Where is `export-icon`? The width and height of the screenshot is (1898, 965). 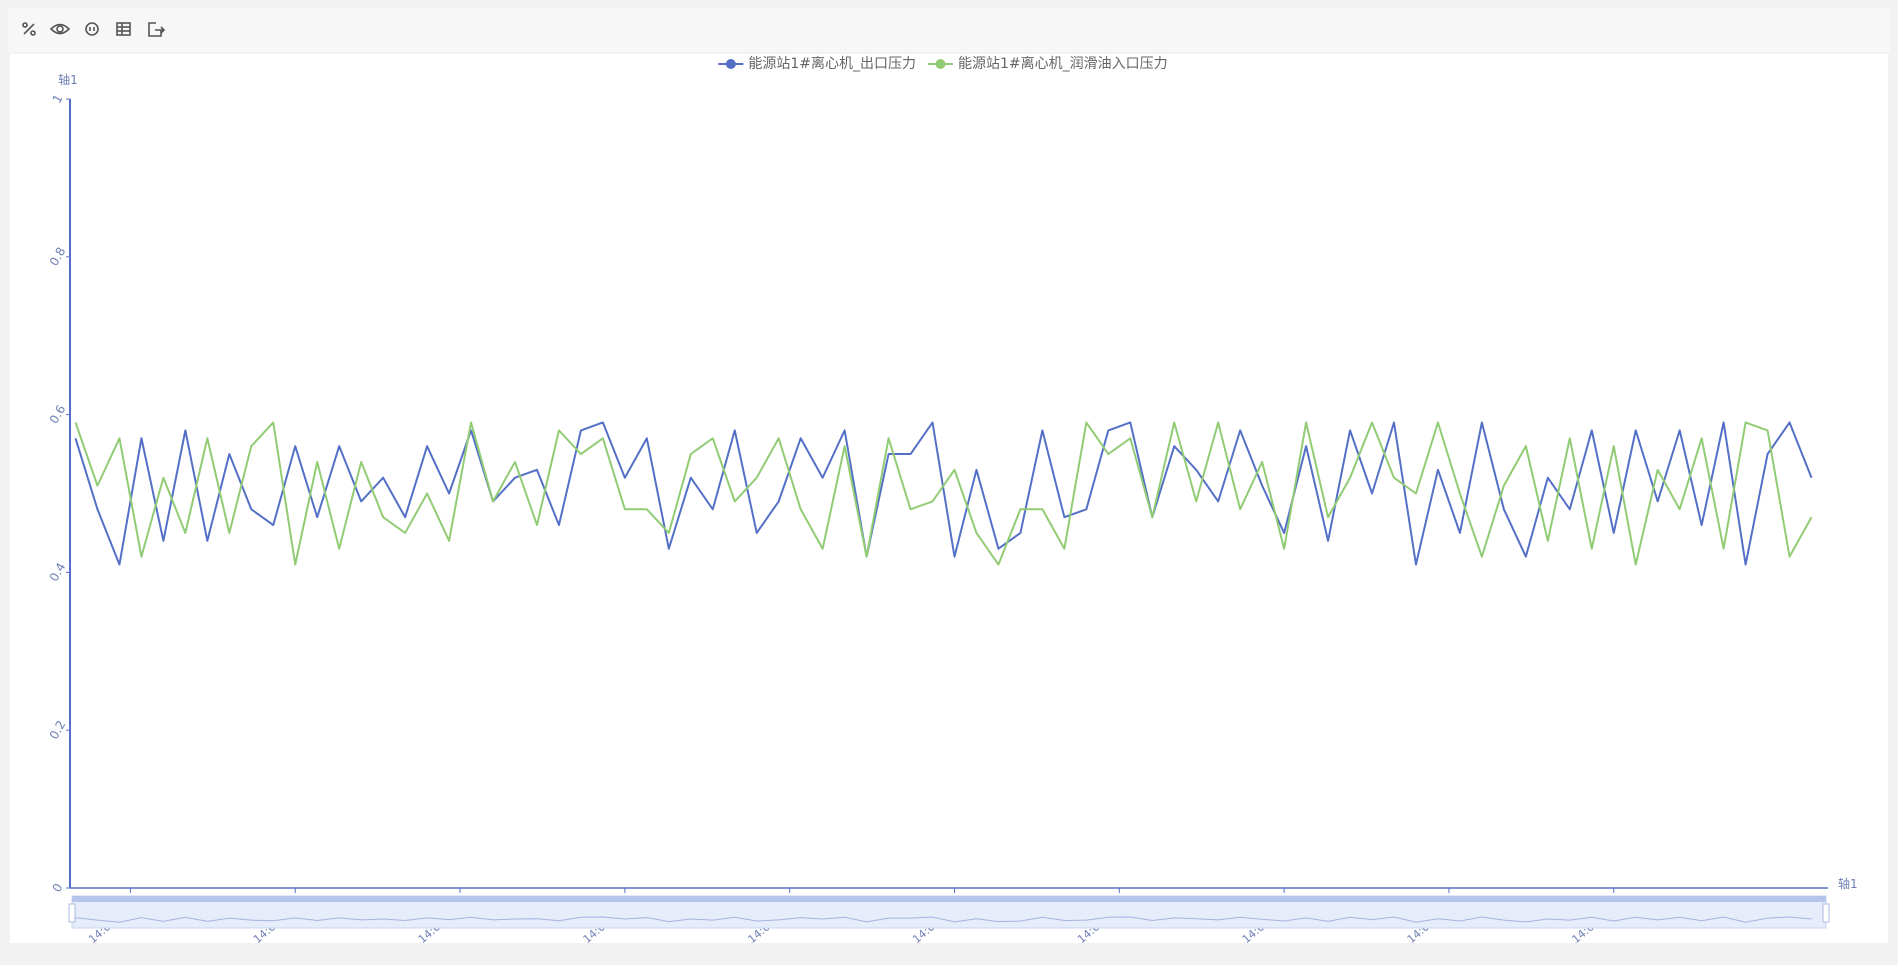
export-icon is located at coordinates (157, 29).